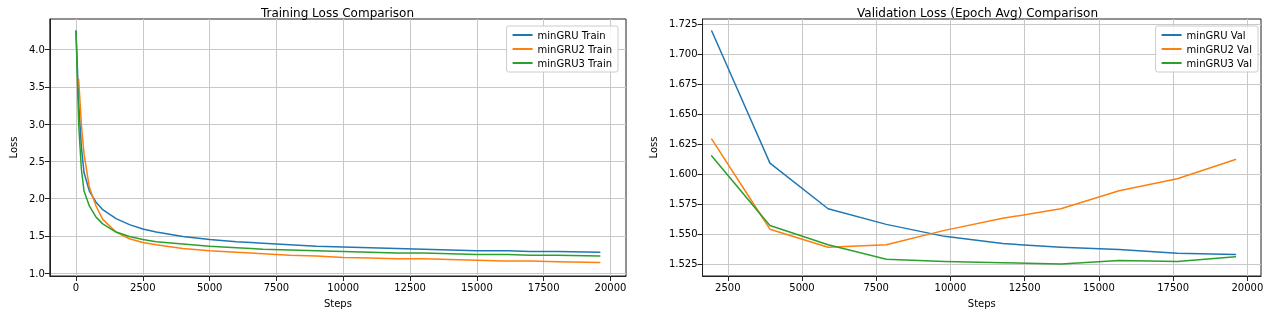  Describe the element at coordinates (571, 35) in the screenshot. I see `legend-label: minGRU Train` at that location.